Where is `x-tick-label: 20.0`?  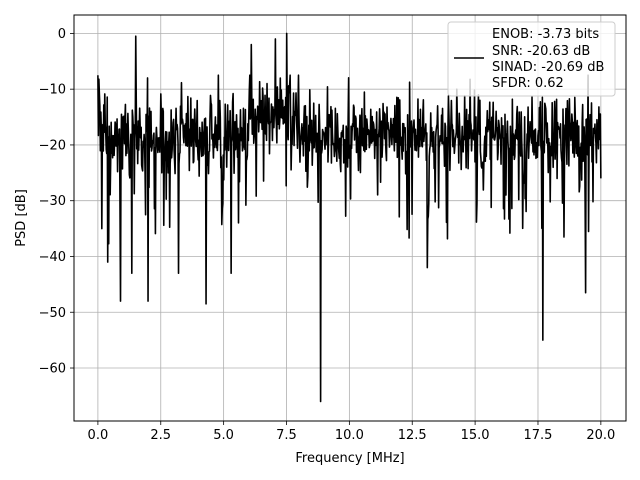 x-tick-label: 20.0 is located at coordinates (600, 435).